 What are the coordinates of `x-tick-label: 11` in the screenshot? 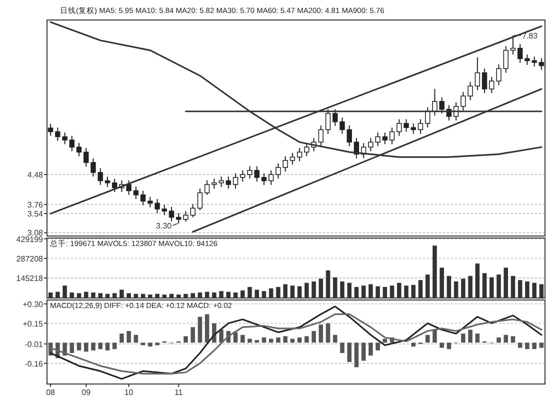 It's located at (179, 392).